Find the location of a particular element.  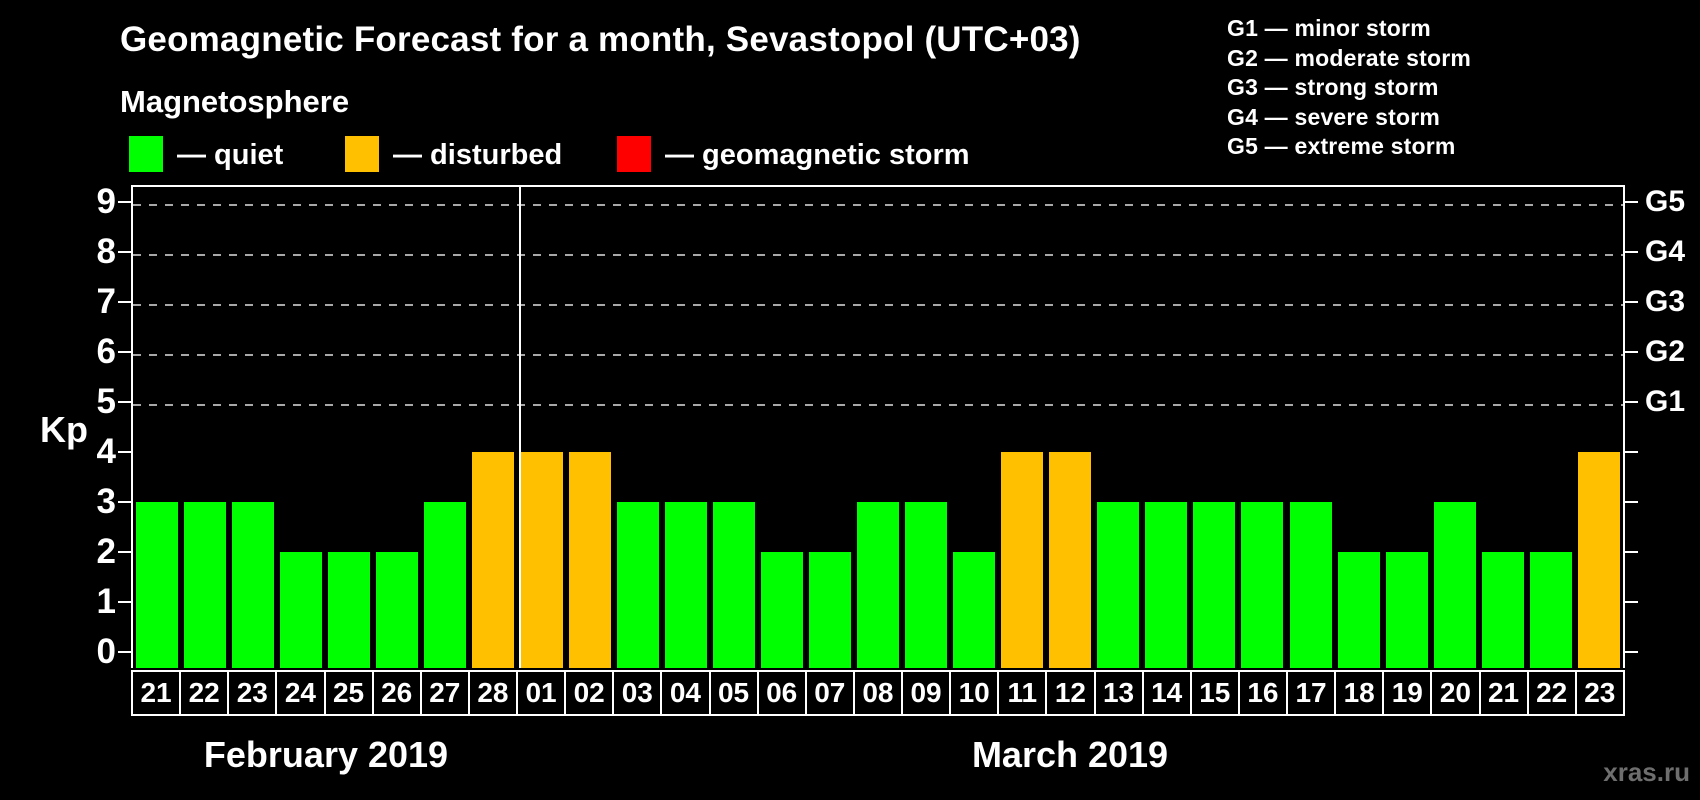

y-axis-tick-label-5: 5 is located at coordinates (106, 401).